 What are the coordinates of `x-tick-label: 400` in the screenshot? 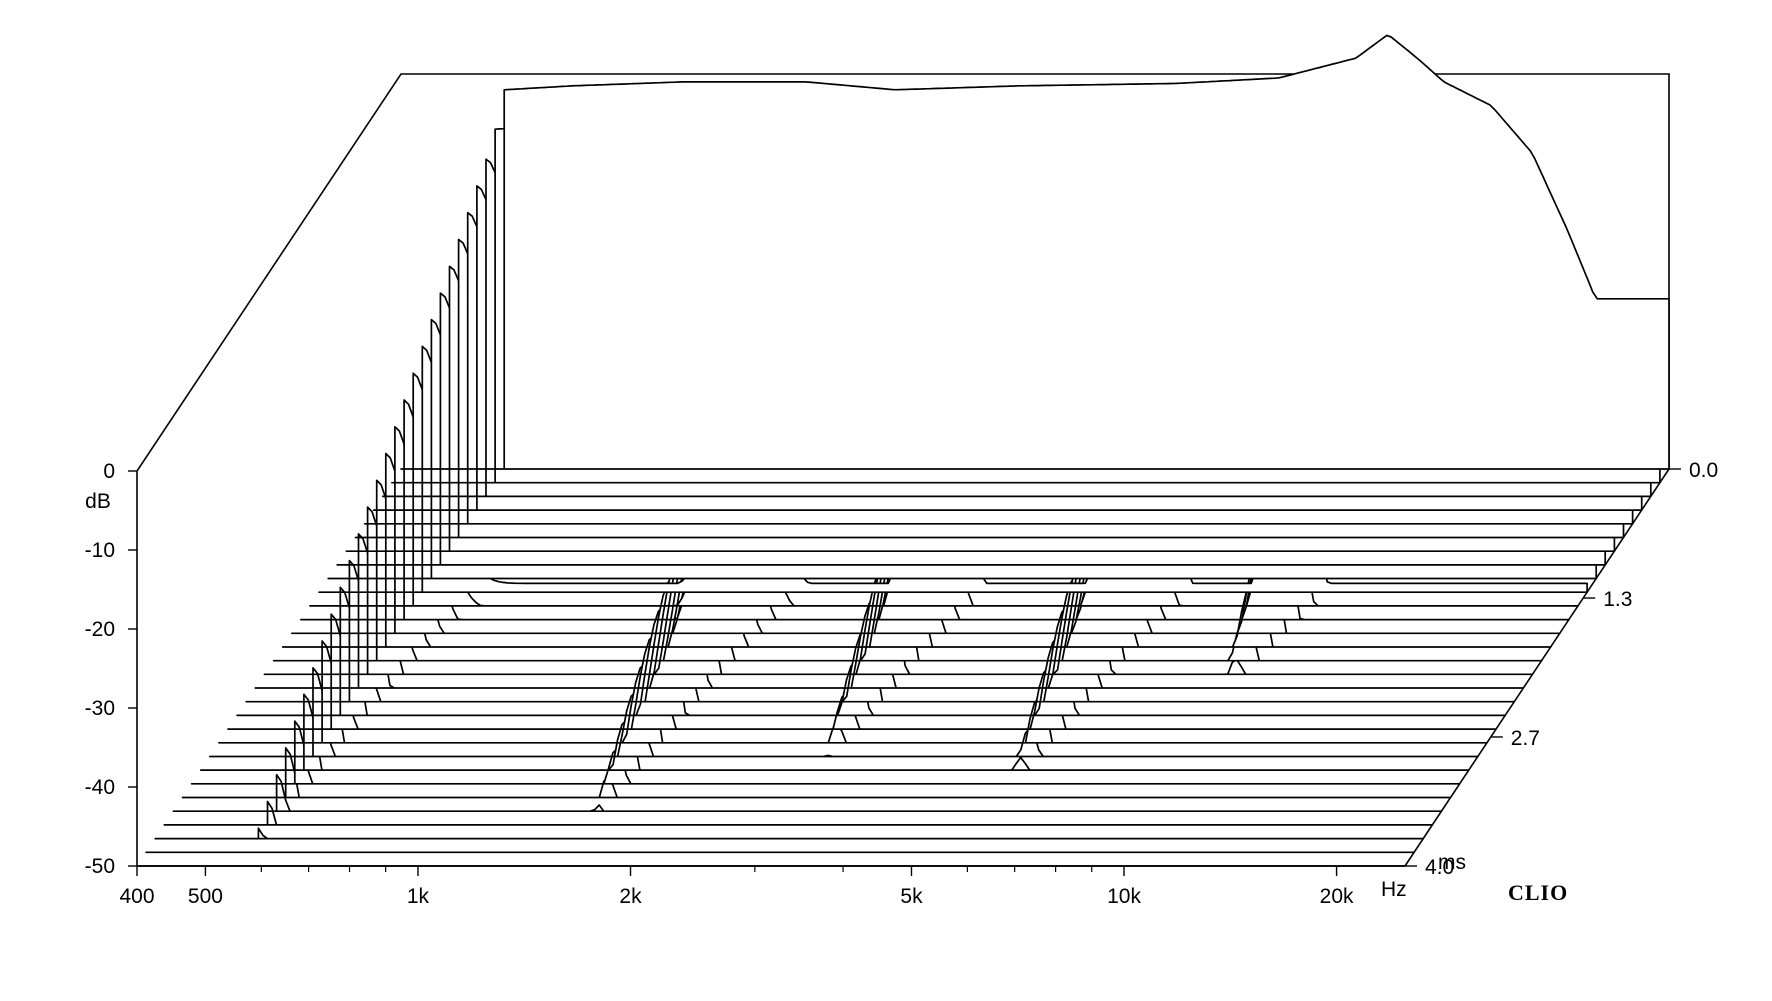 It's located at (136, 896).